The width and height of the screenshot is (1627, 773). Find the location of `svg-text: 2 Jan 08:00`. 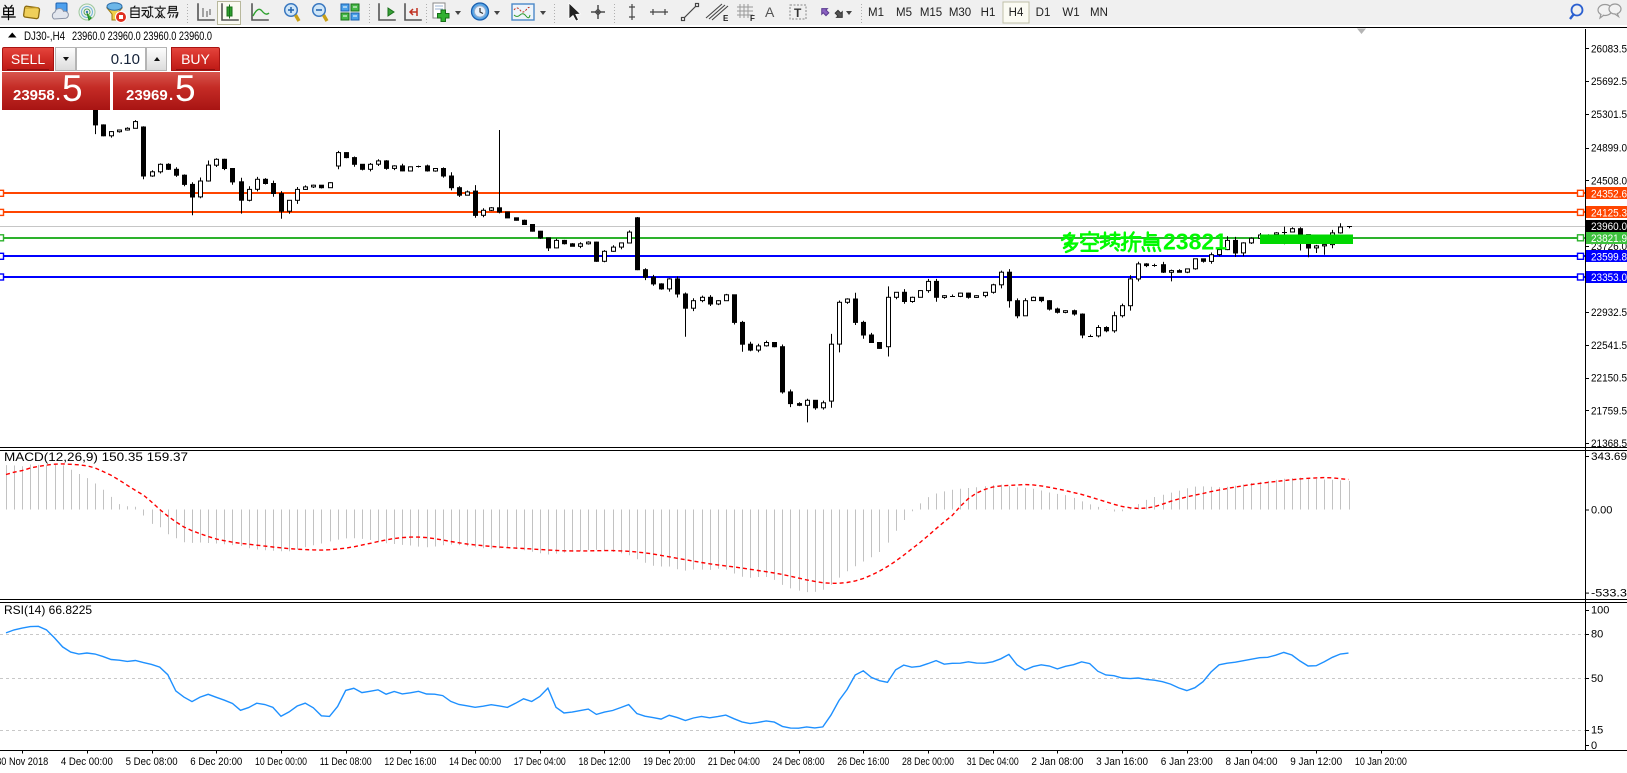

svg-text: 2 Jan 08:00 is located at coordinates (1057, 762).